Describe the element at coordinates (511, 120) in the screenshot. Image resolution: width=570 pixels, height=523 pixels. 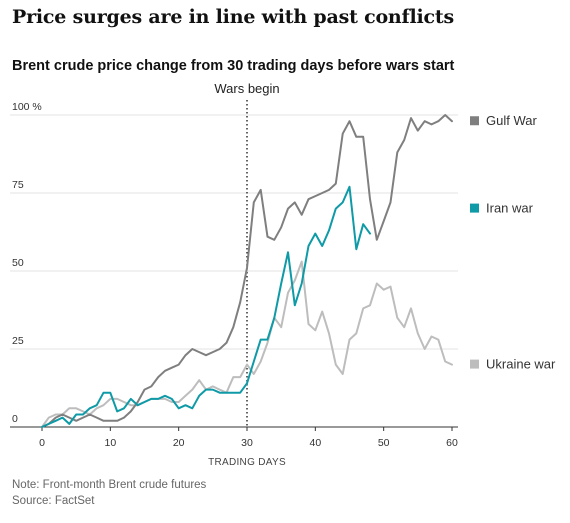
I see `legend-label-gulf-war: Gulf War` at that location.